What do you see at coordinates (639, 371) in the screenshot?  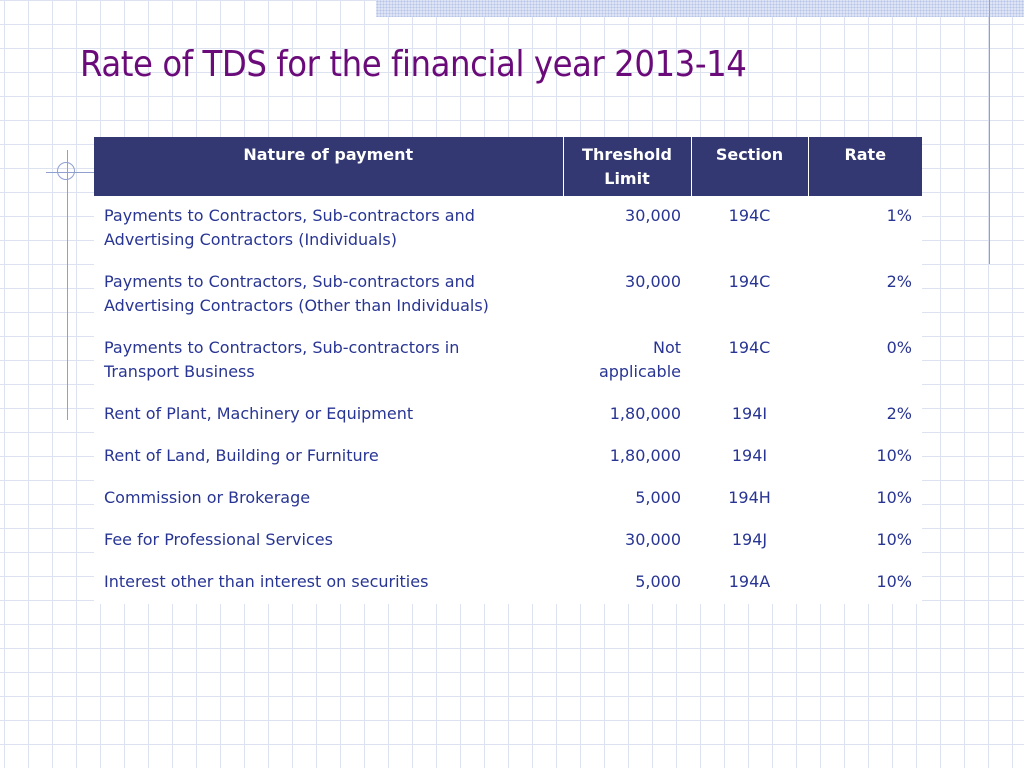 I see `threshold-value-line2: applicable` at bounding box center [639, 371].